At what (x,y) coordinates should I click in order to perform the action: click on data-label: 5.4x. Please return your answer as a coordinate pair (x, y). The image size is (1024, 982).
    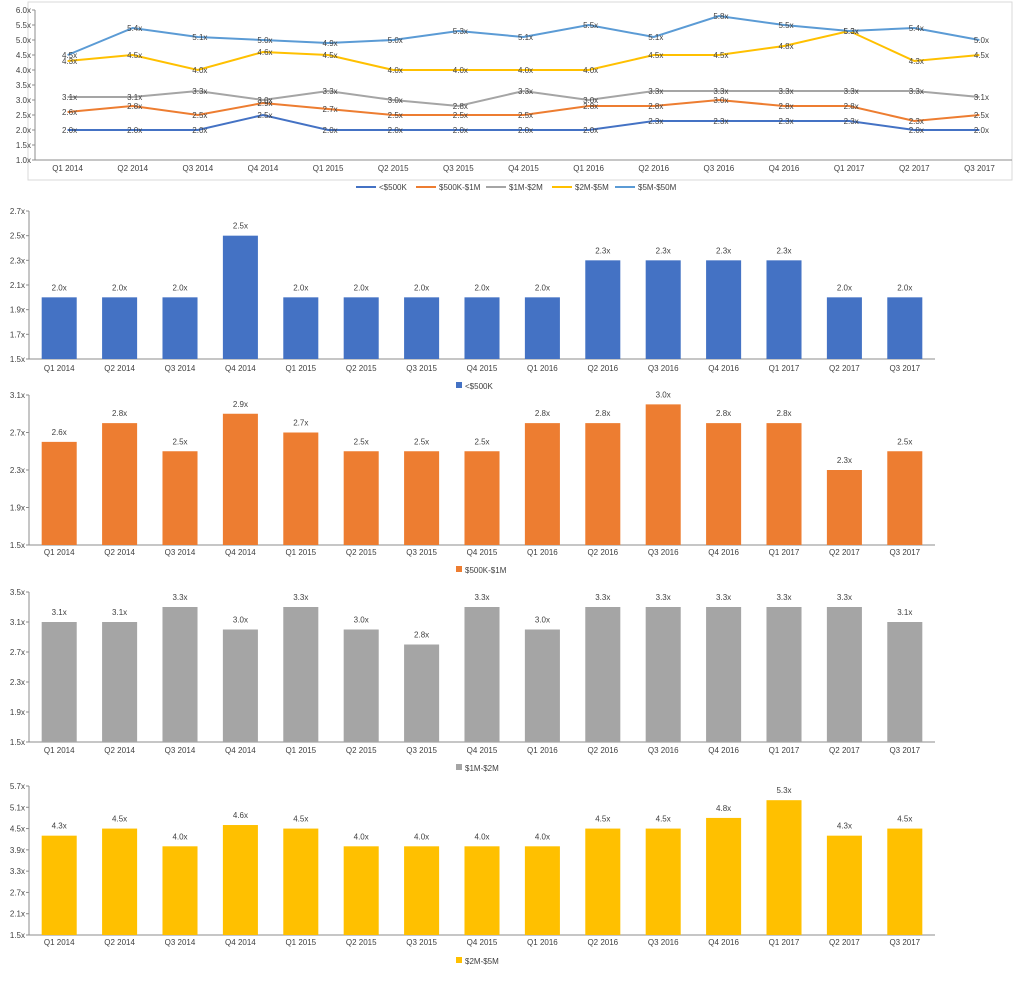
    Looking at the image, I should click on (134, 28).